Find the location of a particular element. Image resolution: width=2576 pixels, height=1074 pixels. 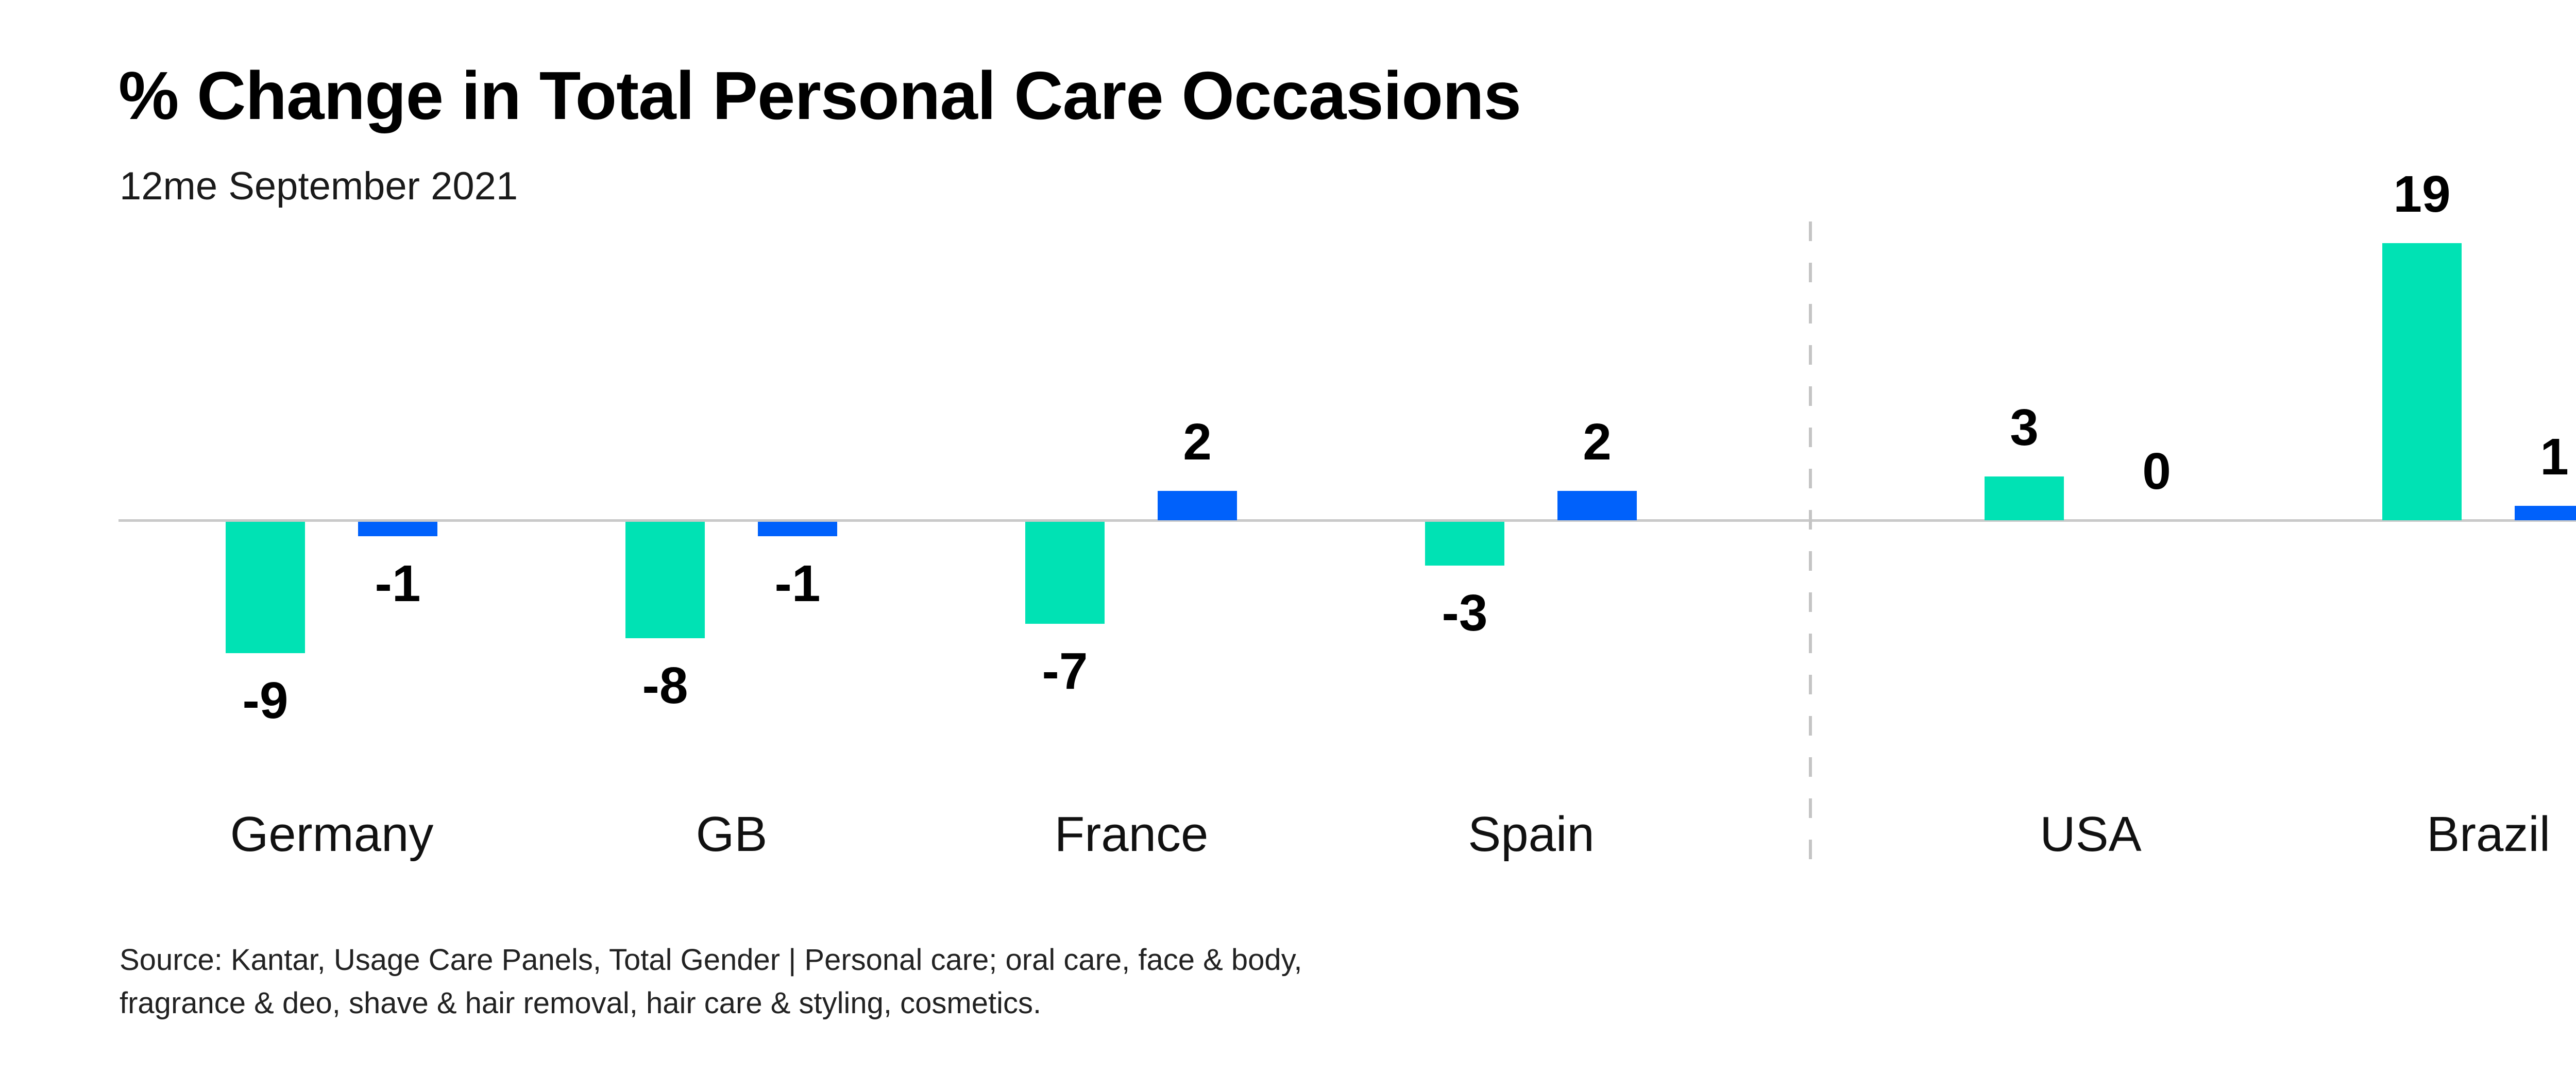

chart-subtitle: 12me September 2021 is located at coordinates (319, 186).